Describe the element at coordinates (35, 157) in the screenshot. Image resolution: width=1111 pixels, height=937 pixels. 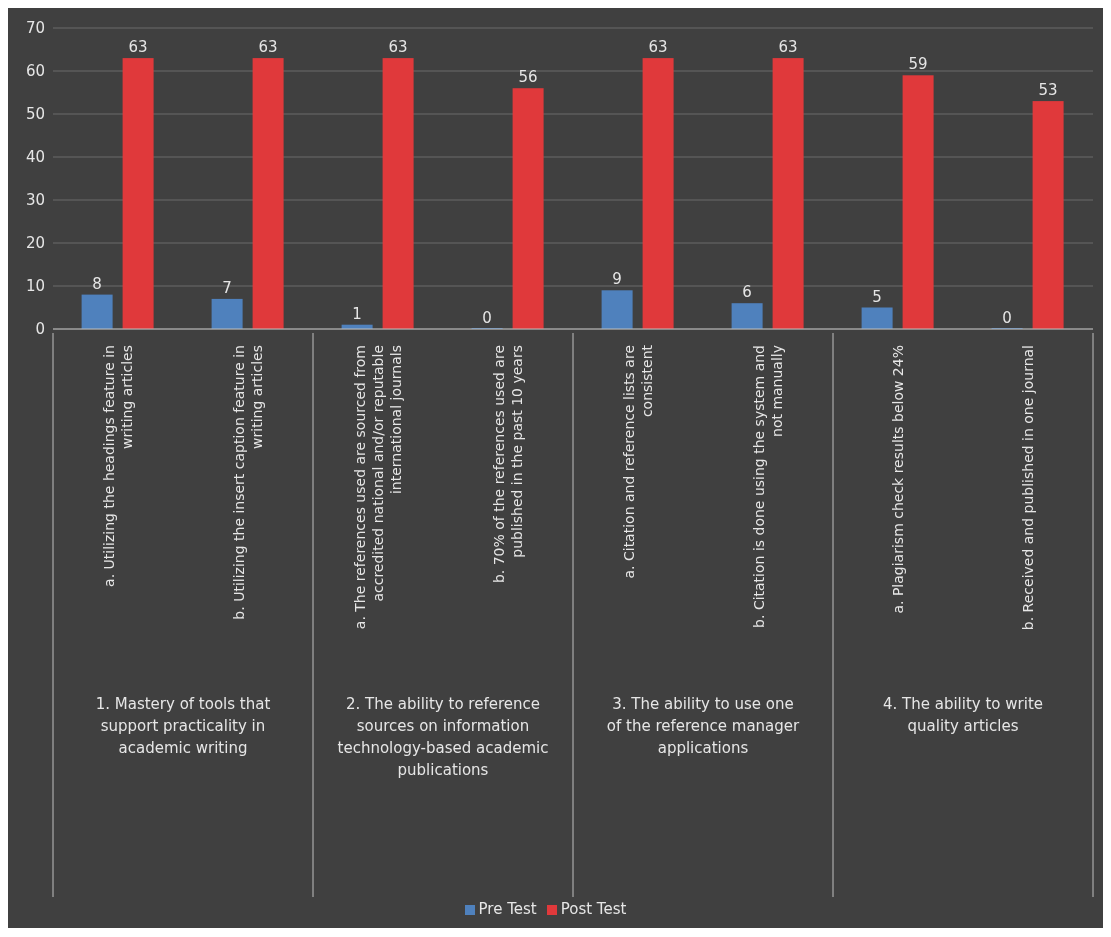
I see `y-tick-label: 40` at that location.